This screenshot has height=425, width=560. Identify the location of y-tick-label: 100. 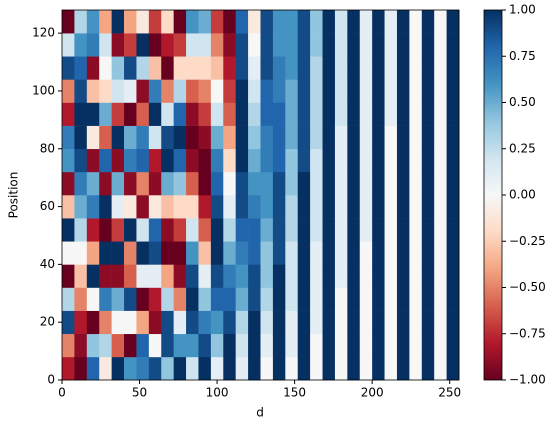
(43, 90).